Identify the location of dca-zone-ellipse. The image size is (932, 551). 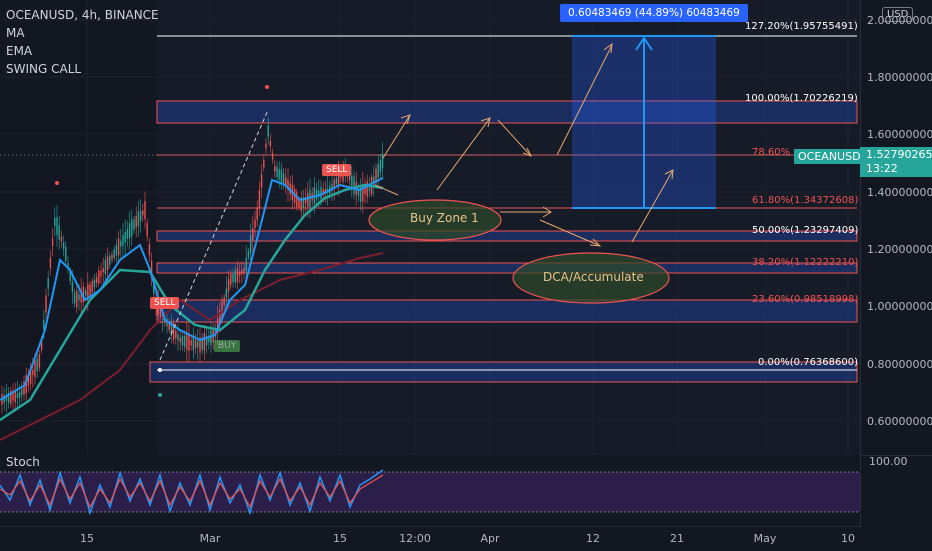
(591, 278).